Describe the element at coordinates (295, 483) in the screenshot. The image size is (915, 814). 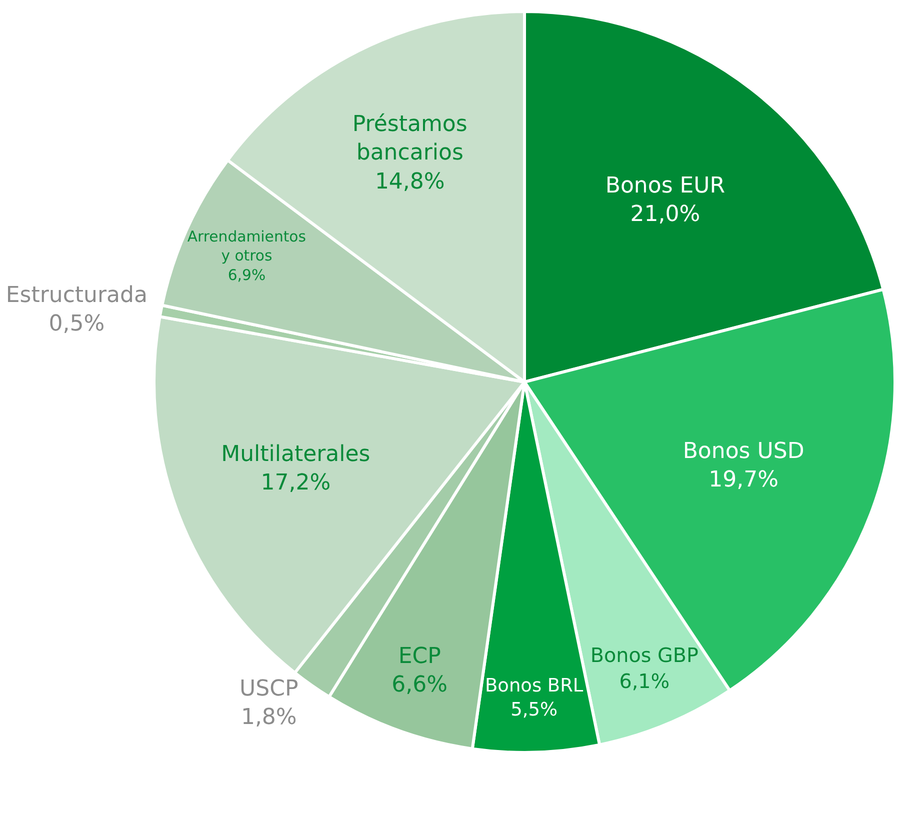
I see `data-label: 17,2%` at that location.